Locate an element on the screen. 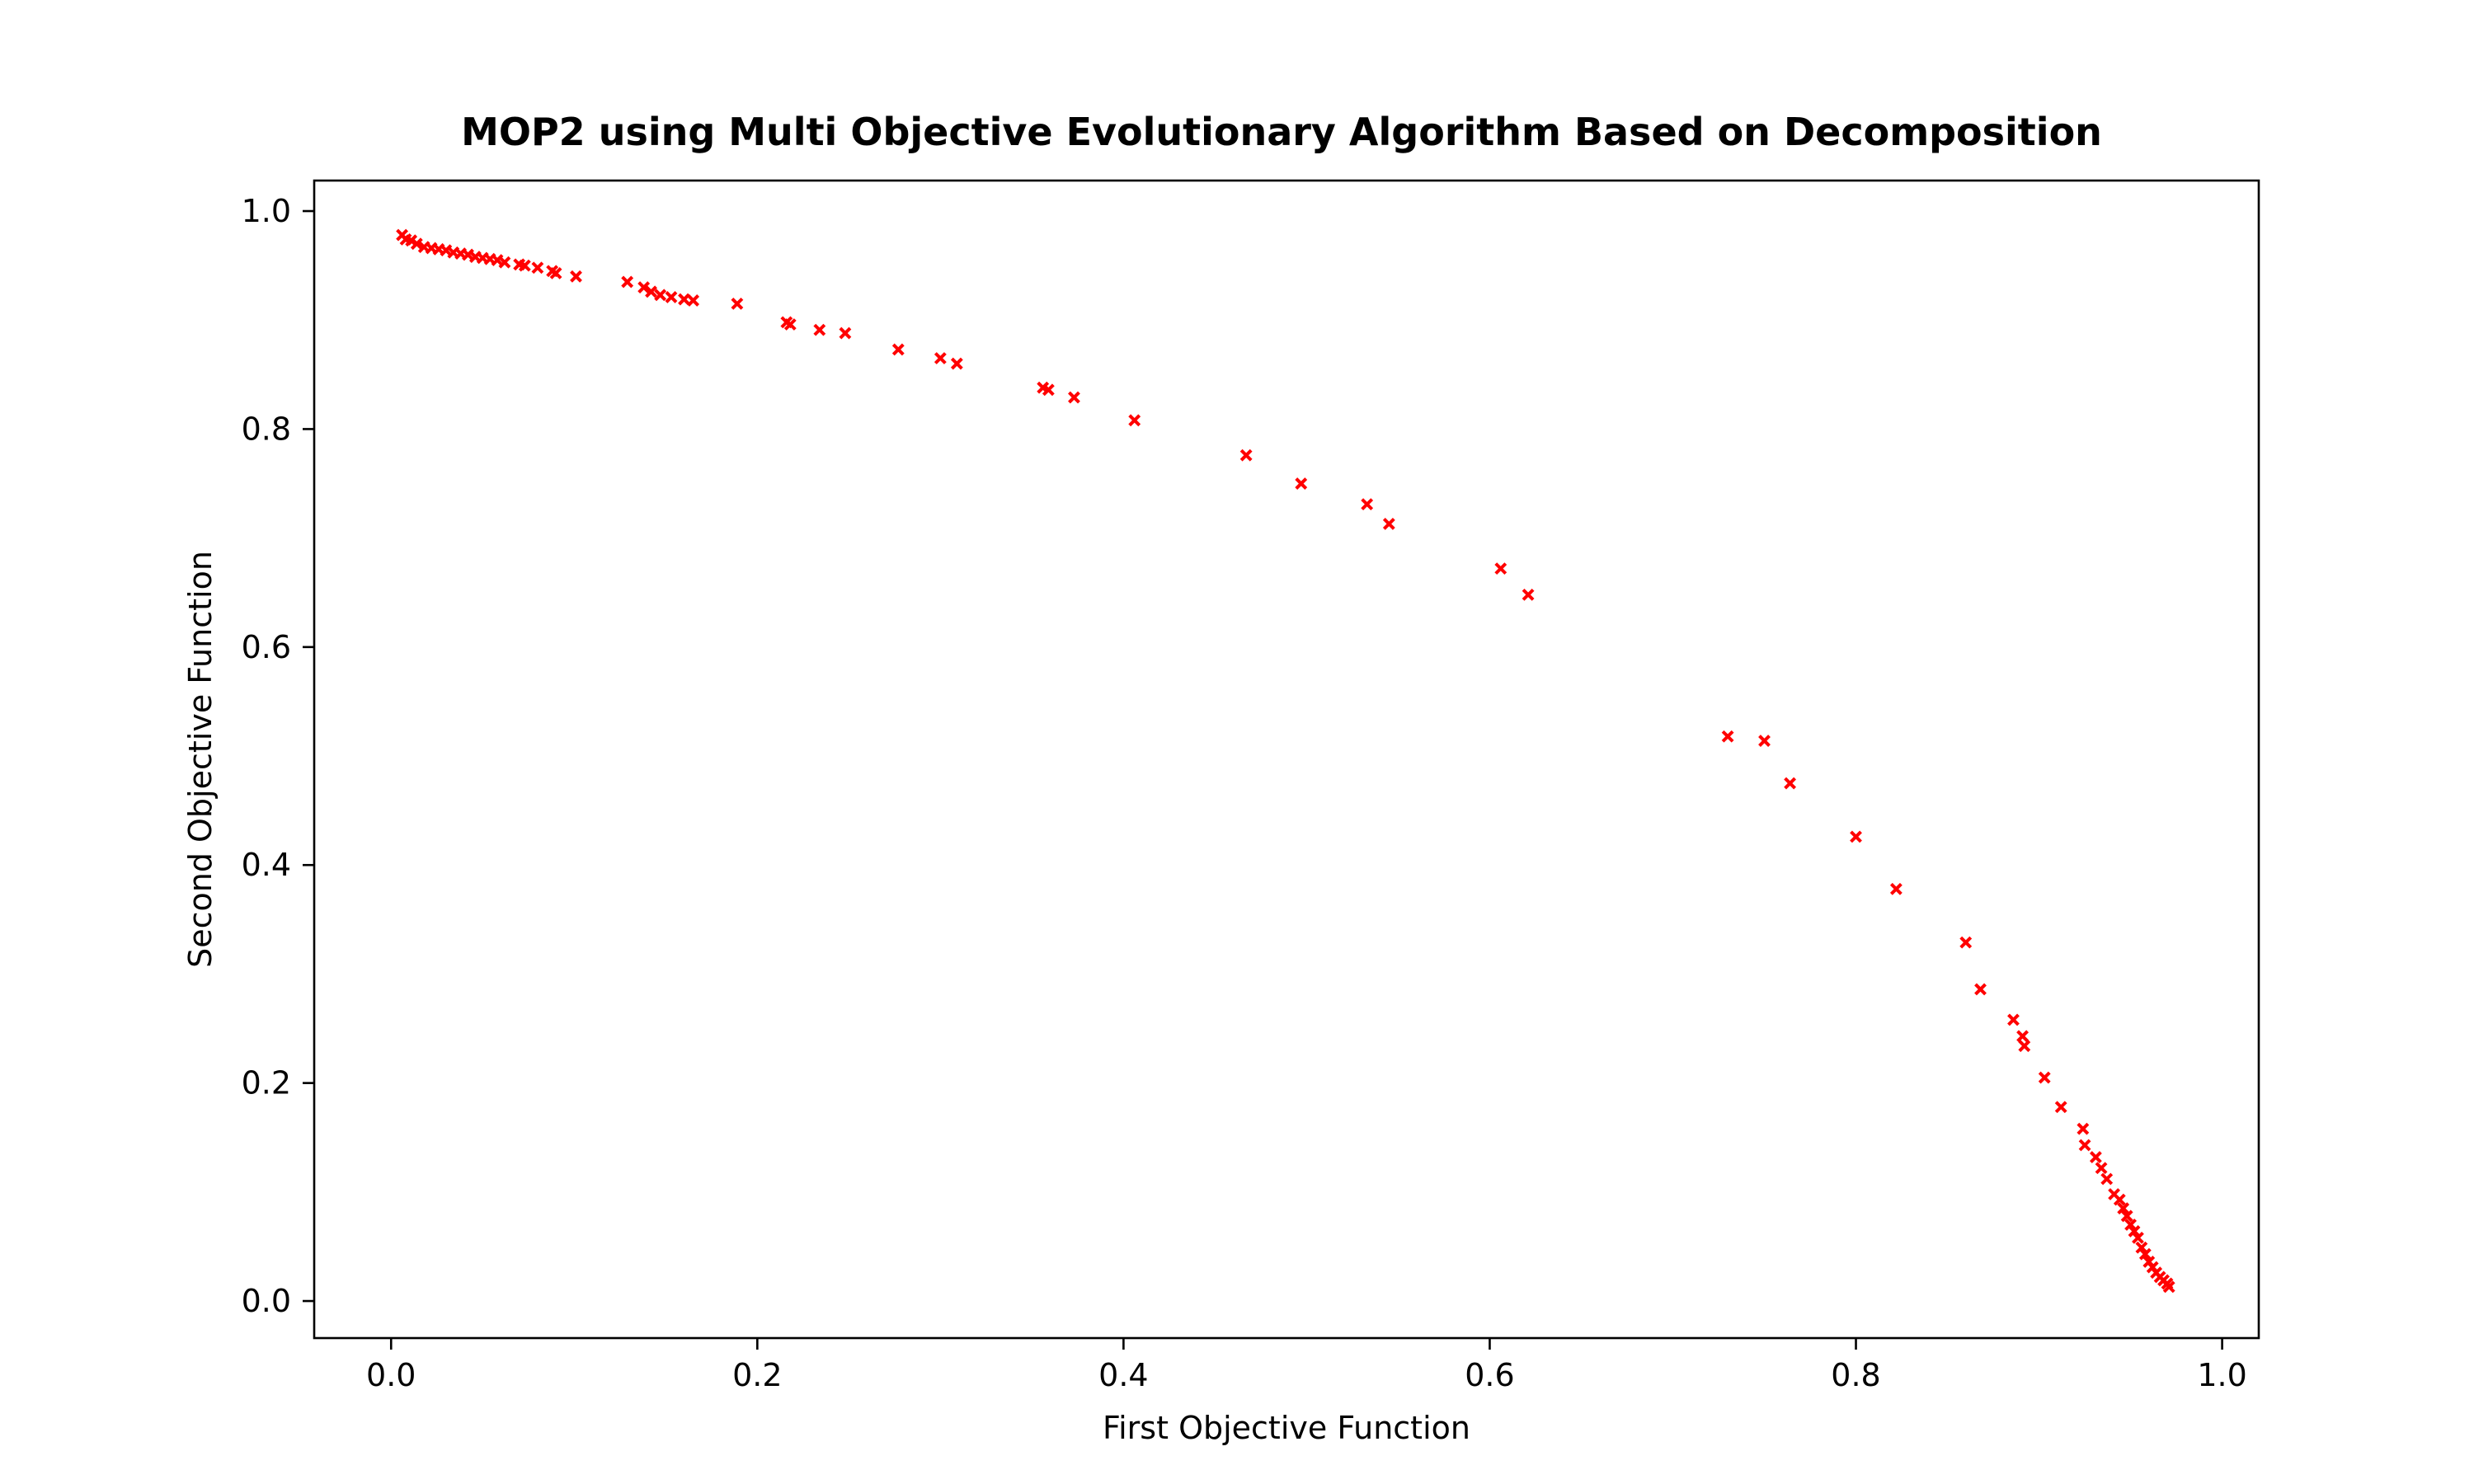 This screenshot has height=1484, width=2474. x-tick-label: 0.4 is located at coordinates (1123, 1375).